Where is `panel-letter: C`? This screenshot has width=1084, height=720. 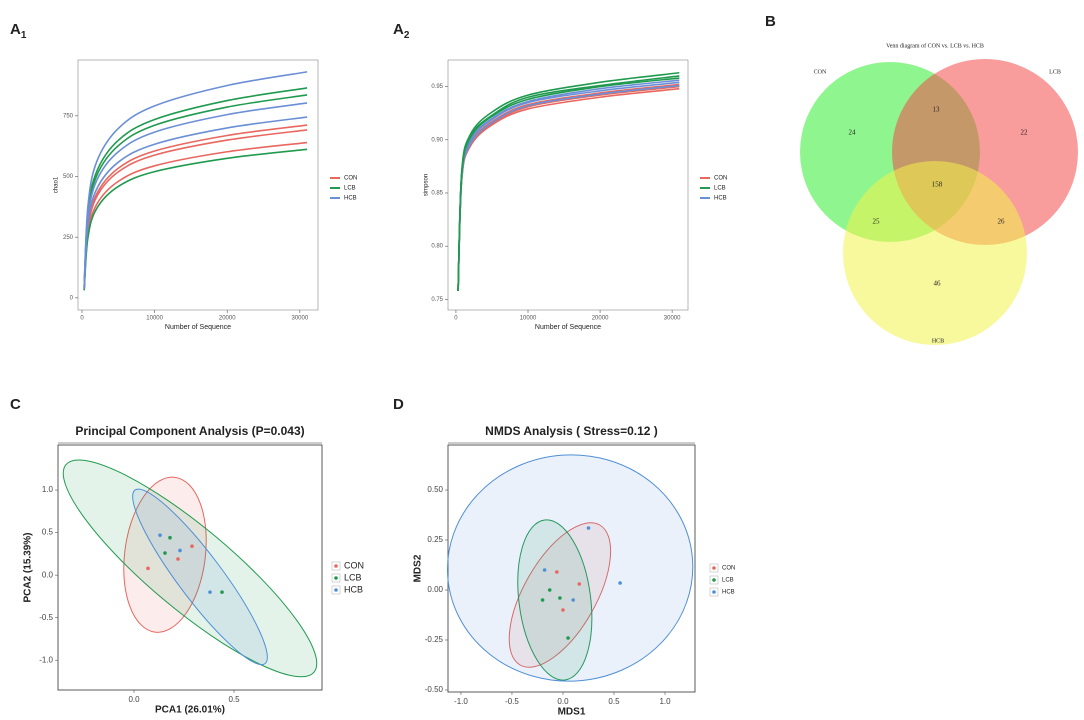 panel-letter: C is located at coordinates (15, 404).